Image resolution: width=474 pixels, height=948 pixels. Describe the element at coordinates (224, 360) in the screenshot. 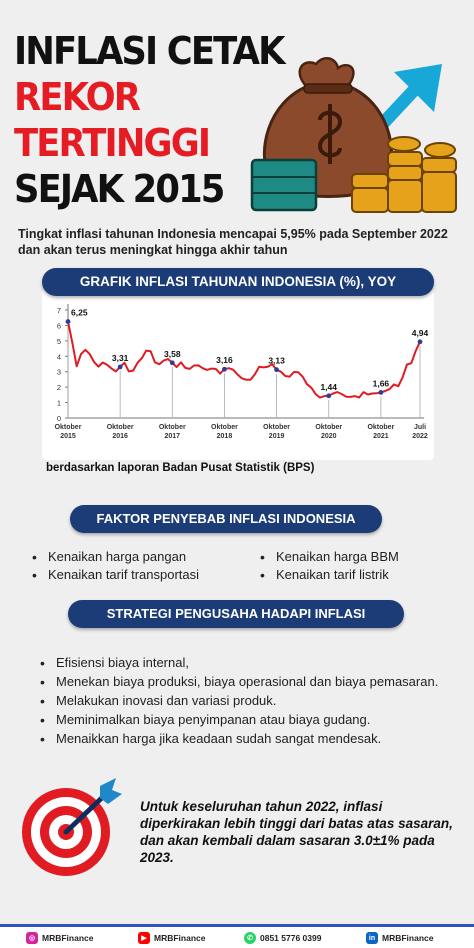

I see `data-label: 3,16` at that location.